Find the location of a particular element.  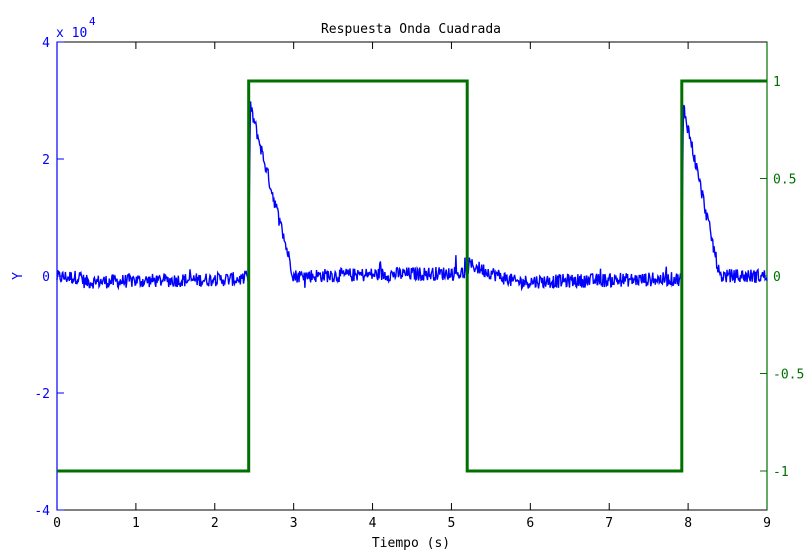

x-tick-label: 8 is located at coordinates (688, 523).